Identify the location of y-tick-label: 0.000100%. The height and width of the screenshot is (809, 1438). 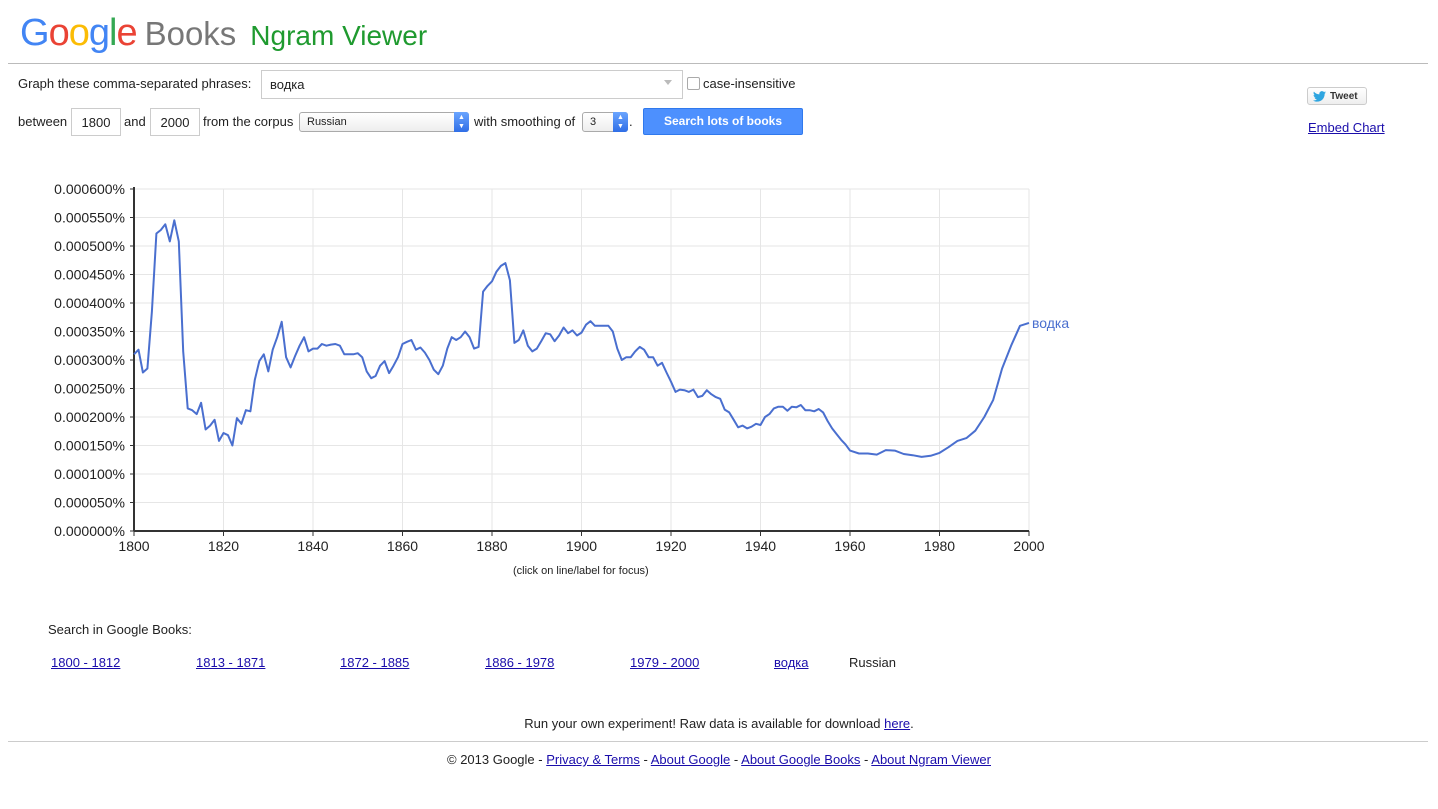
(89, 474).